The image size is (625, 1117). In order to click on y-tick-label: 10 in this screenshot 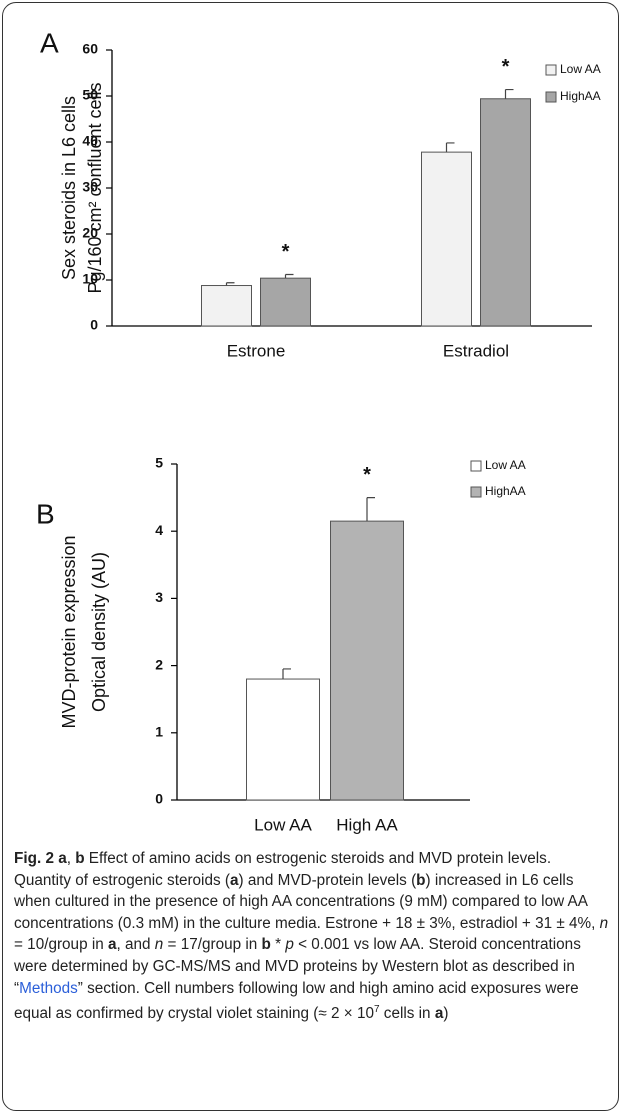, I will do `click(90, 279)`.